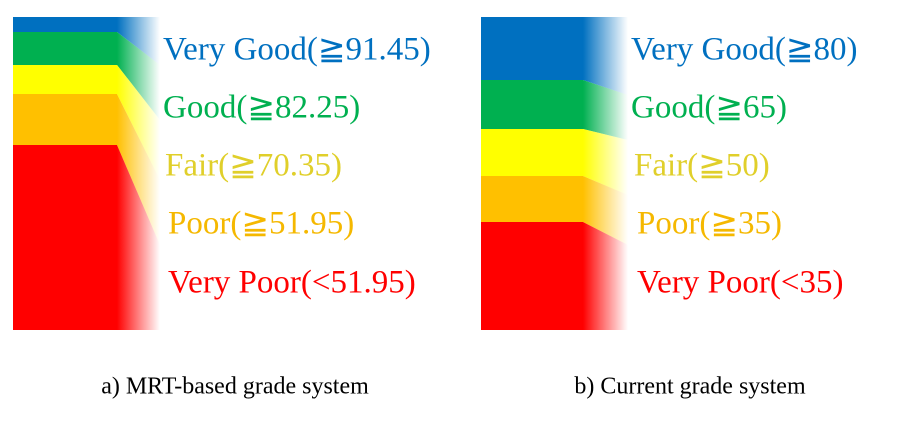 The height and width of the screenshot is (422, 901). Describe the element at coordinates (740, 283) in the screenshot. I see `grade-label: Very Poor(<35)` at that location.